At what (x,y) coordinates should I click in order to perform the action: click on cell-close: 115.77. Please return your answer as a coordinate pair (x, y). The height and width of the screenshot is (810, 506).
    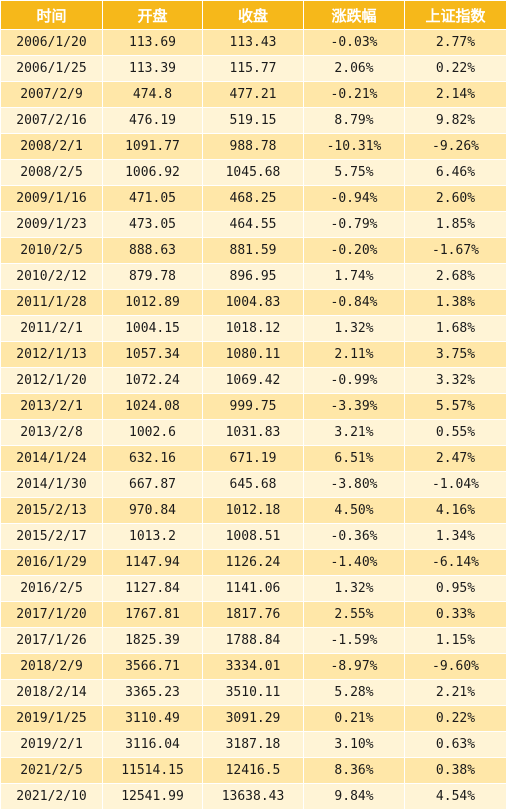
    Looking at the image, I should click on (253, 69).